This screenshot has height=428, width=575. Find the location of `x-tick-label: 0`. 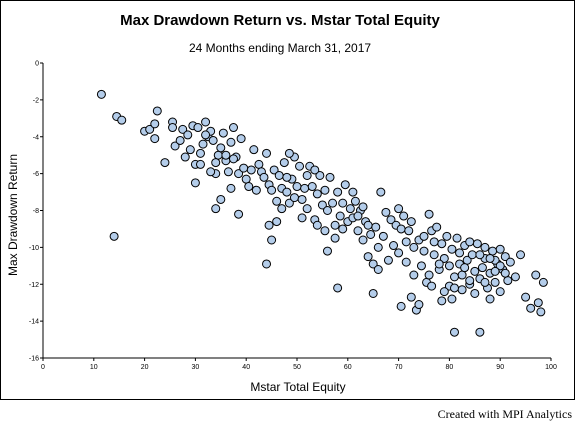

x-tick-label: 0 is located at coordinates (43, 367).